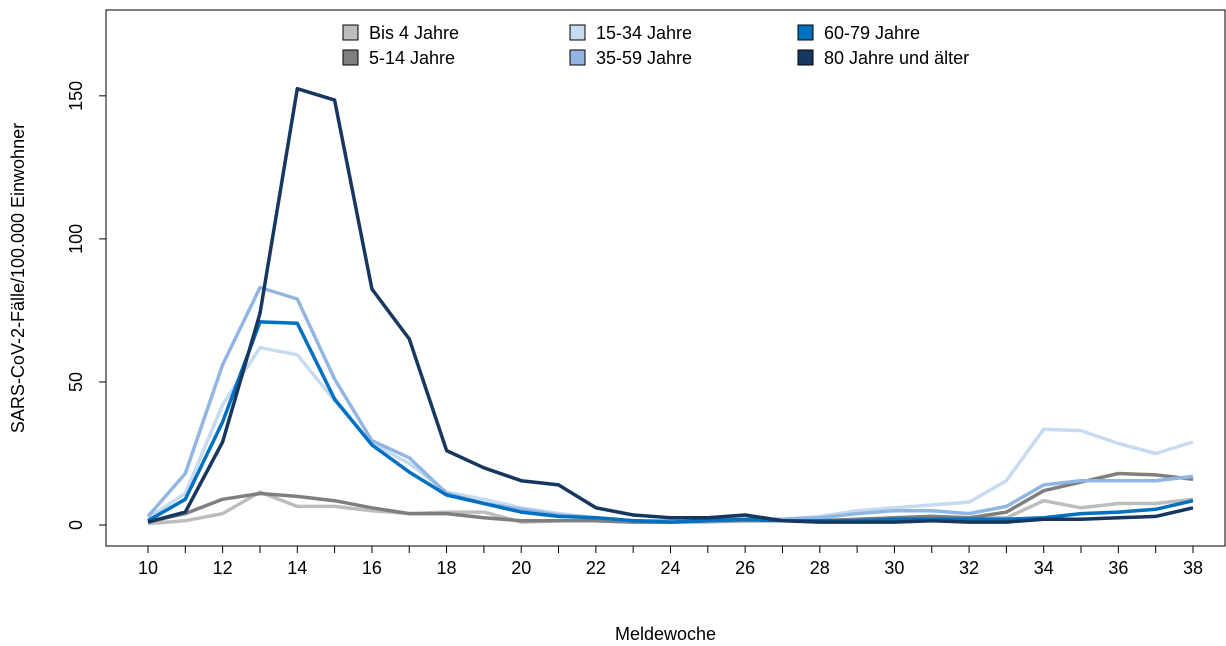  What do you see at coordinates (644, 58) in the screenshot?
I see `legend-label: 35-59 Jahre` at bounding box center [644, 58].